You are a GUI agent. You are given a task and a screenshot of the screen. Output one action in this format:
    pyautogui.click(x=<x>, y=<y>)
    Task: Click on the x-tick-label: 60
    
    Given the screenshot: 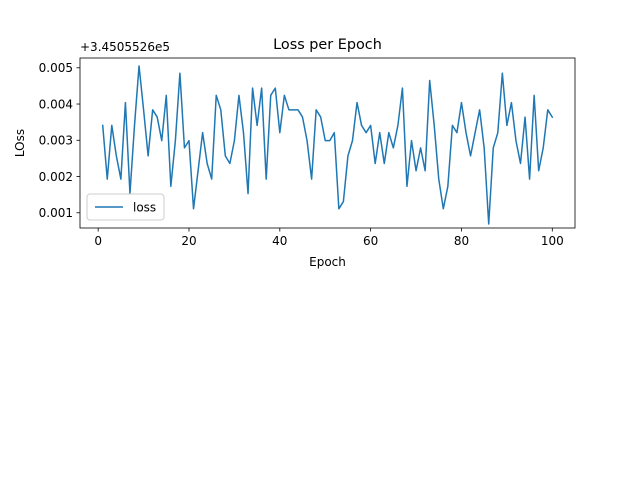 What is the action you would take?
    pyautogui.click(x=370, y=241)
    